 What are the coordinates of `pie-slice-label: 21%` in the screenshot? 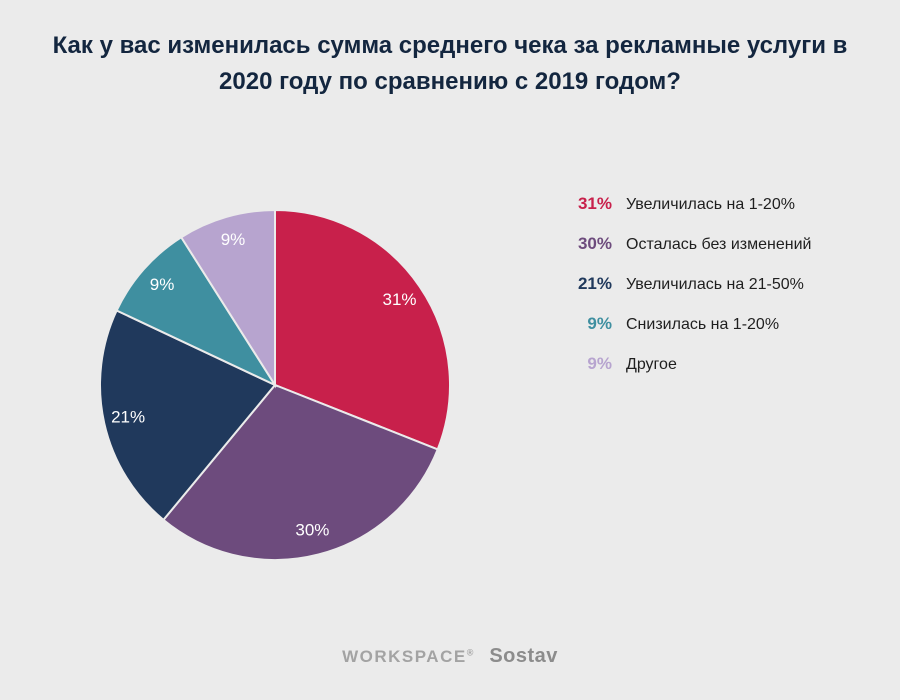 It's located at (128, 416).